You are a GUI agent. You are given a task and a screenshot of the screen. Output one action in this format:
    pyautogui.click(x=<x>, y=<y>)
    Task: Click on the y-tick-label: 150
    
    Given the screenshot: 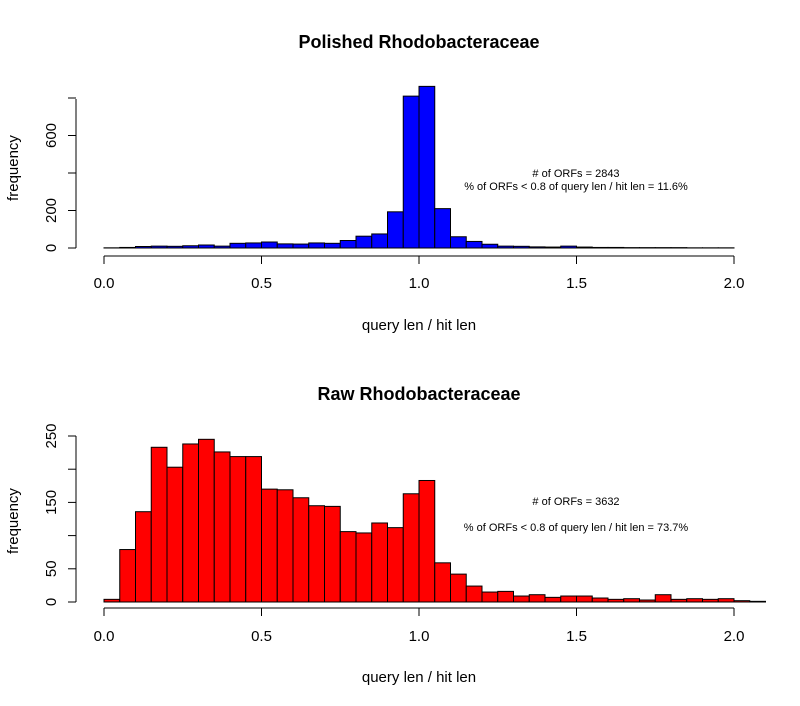 What is the action you would take?
    pyautogui.click(x=51, y=502)
    